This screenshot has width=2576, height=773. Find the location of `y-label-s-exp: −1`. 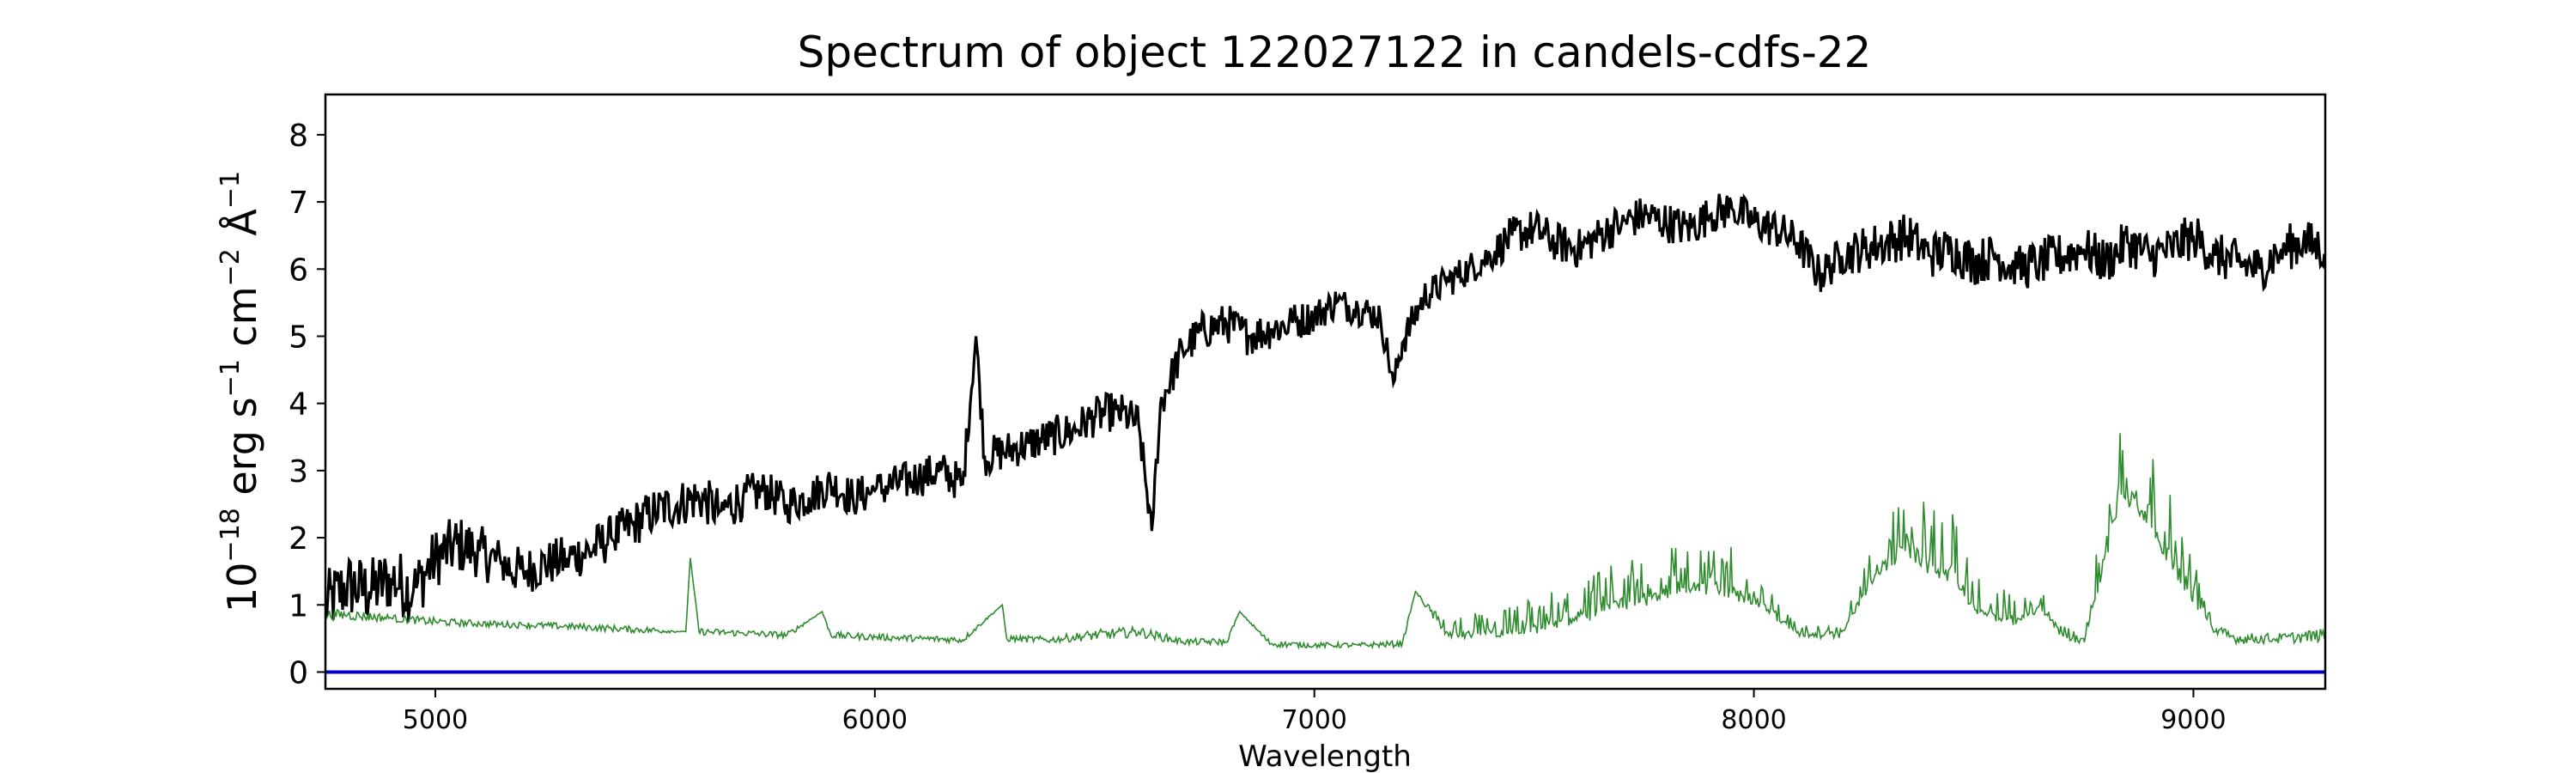

y-label-s-exp: −1 is located at coordinates (231, 378).